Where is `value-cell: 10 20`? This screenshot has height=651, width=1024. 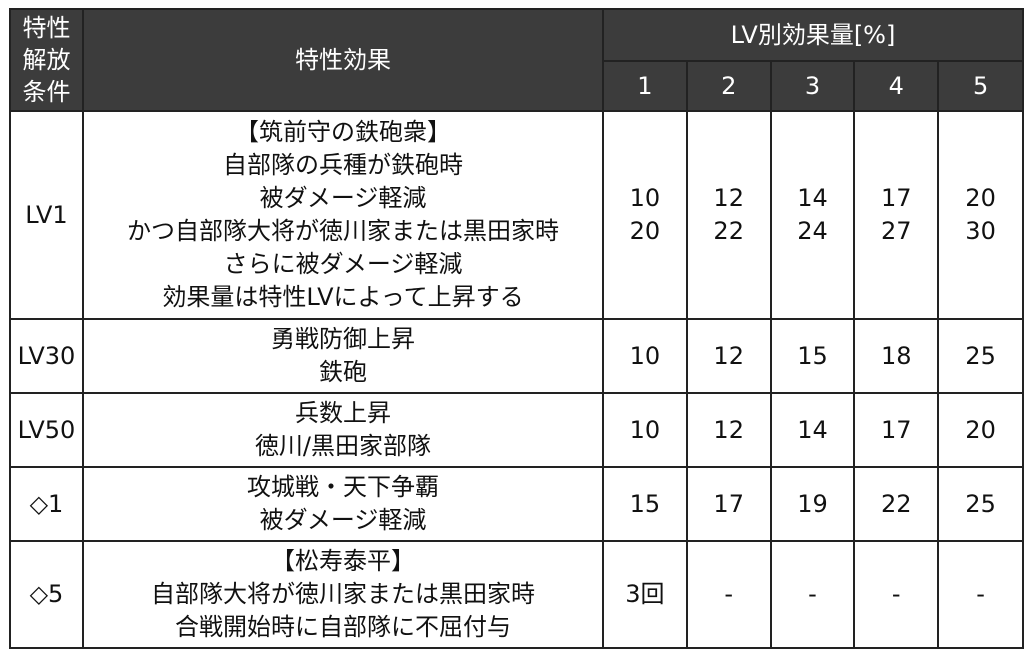
value-cell: 10 20 is located at coordinates (645, 215).